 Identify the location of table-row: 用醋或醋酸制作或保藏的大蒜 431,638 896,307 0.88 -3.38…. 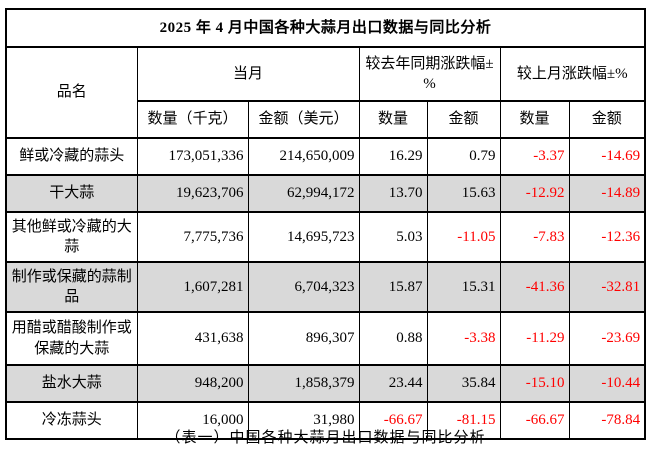
(325, 338).